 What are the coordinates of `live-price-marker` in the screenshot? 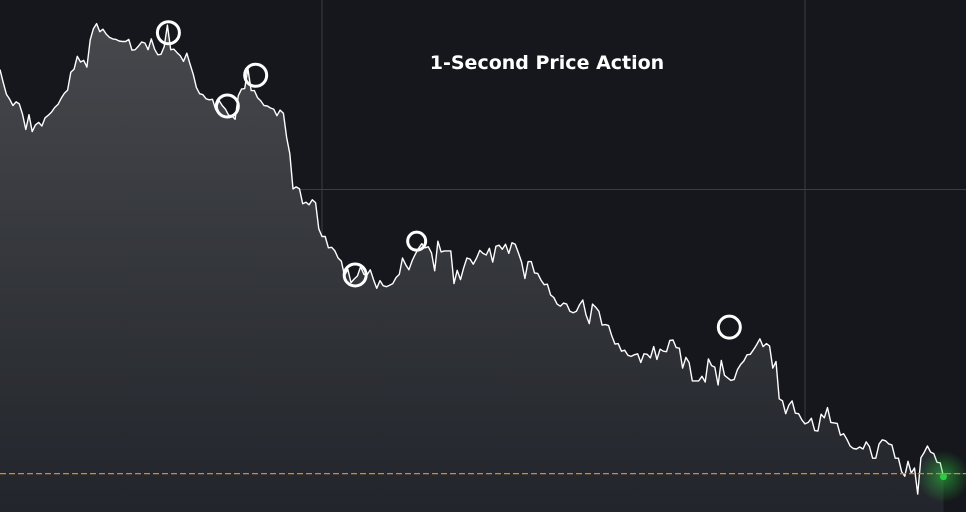 It's located at (943, 477).